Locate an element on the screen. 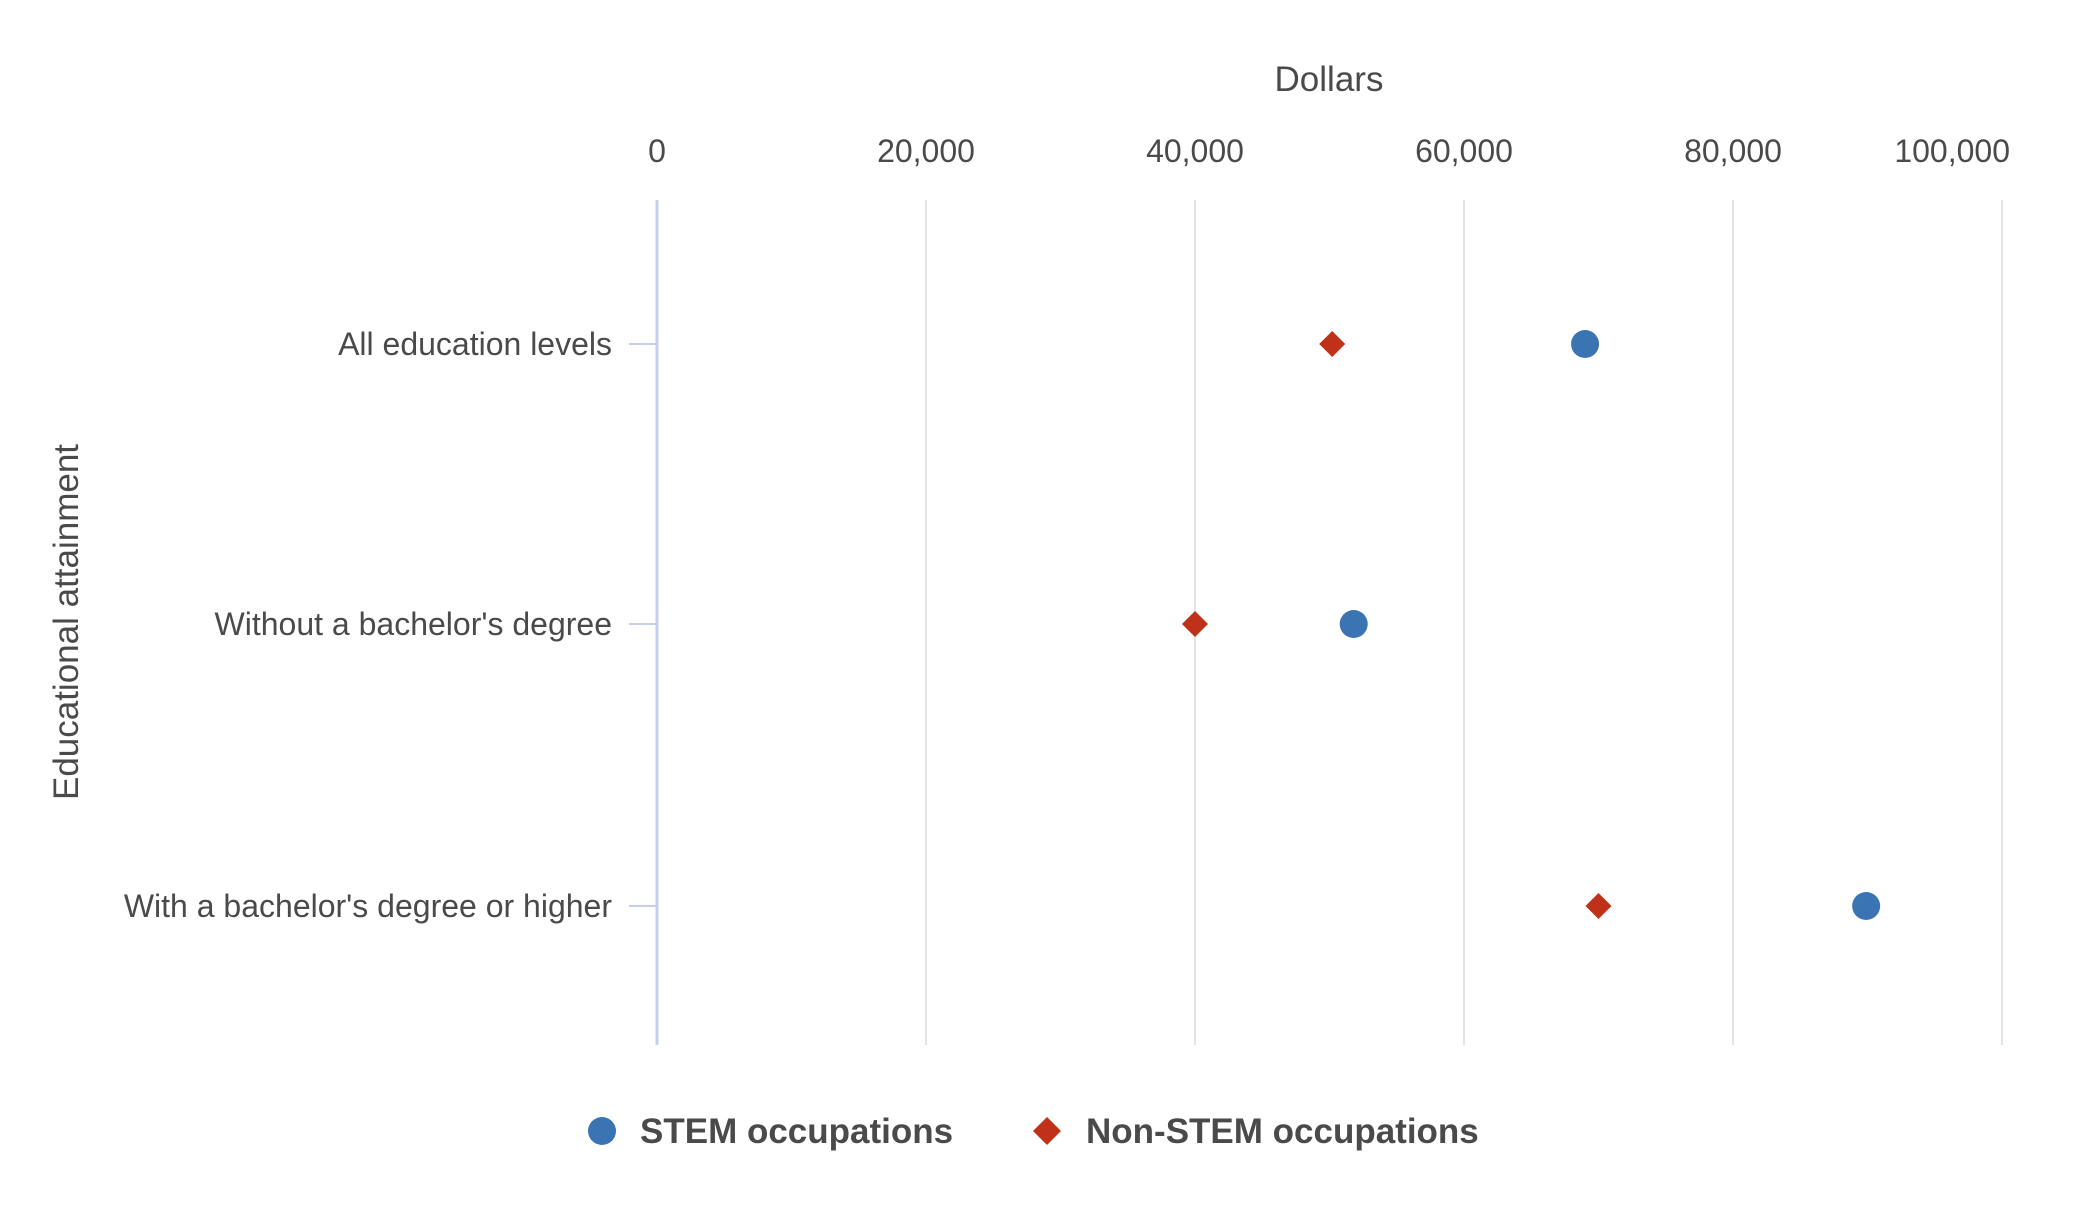 The image size is (2083, 1206). x-tick-labels: 0 20,000 40,000 60,000 80,000 100,000 is located at coordinates (1329, 151).